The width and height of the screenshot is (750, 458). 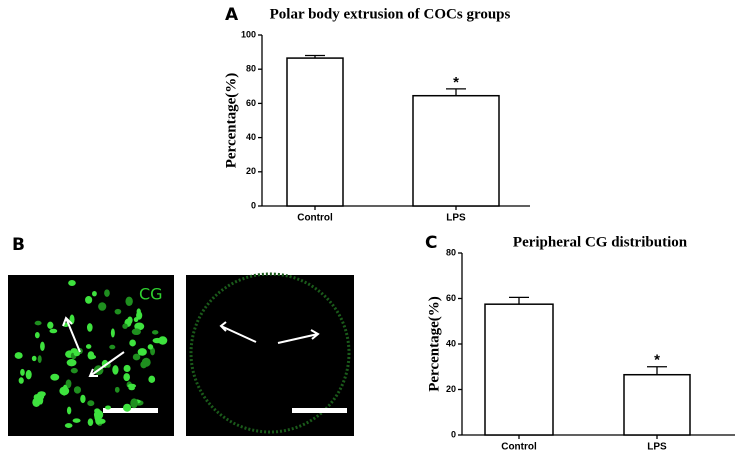 What do you see at coordinates (431, 243) in the screenshot?
I see `panel-label: C` at bounding box center [431, 243].